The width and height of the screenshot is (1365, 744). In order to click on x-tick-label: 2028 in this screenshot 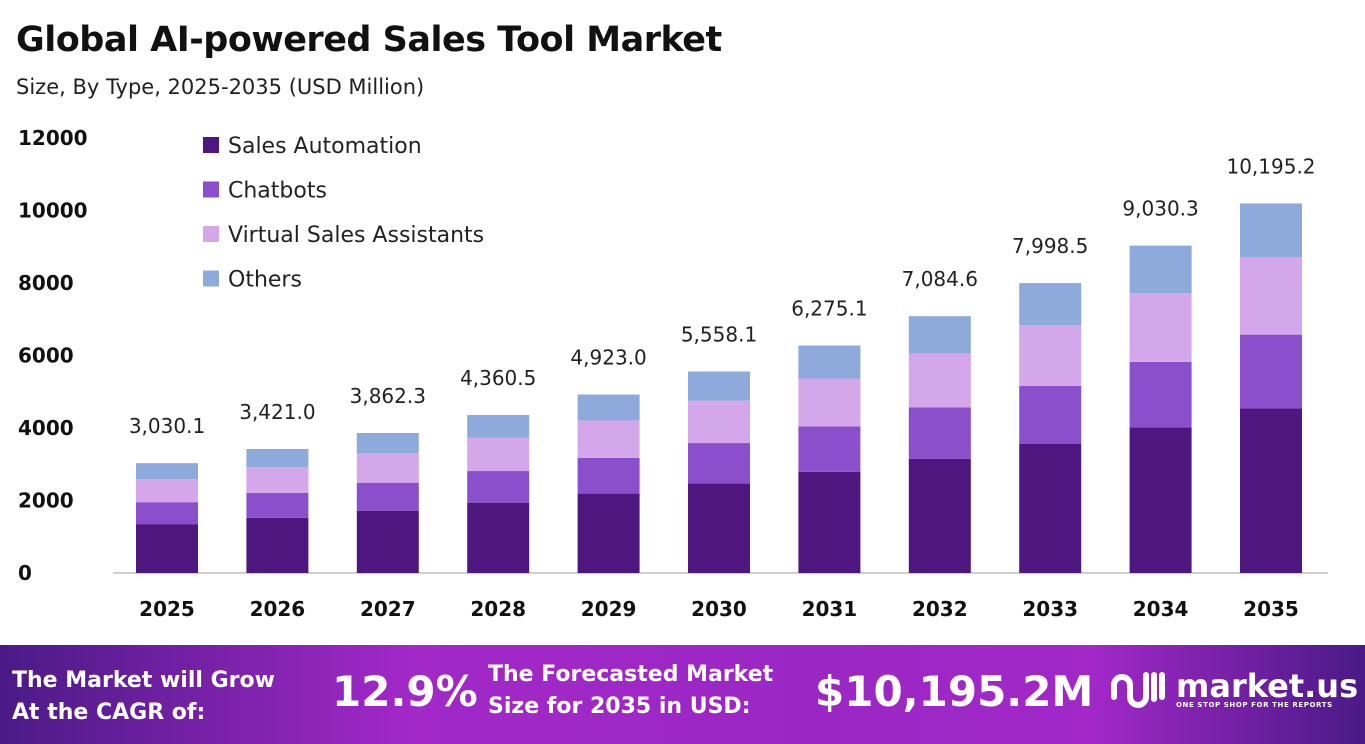, I will do `click(498, 609)`.